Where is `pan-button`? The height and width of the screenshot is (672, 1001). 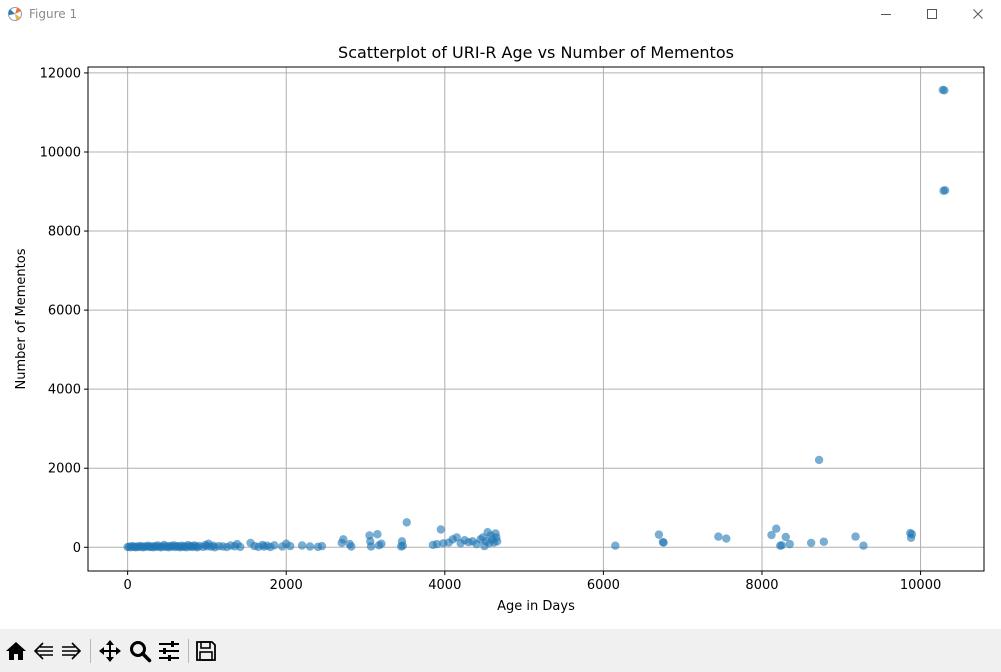
pan-button is located at coordinates (110, 651).